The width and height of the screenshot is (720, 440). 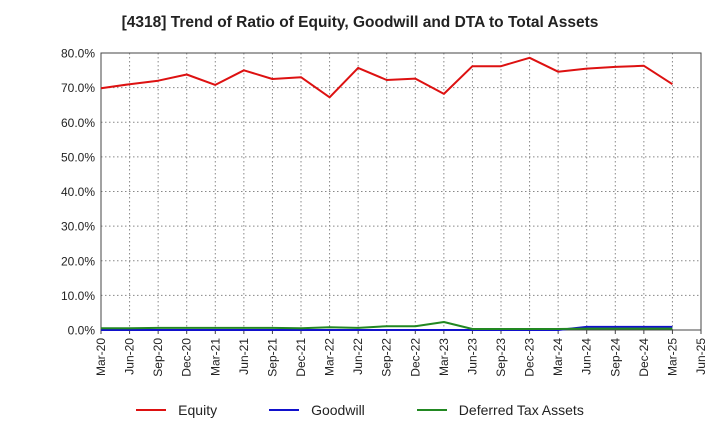 What do you see at coordinates (501, 357) in the screenshot?
I see `x-tick-label: Sep-23` at bounding box center [501, 357].